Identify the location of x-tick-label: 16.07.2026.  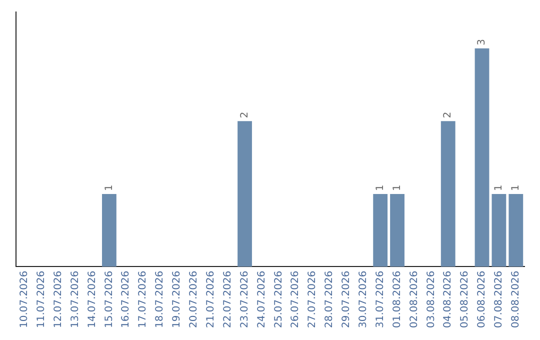
(126, 299).